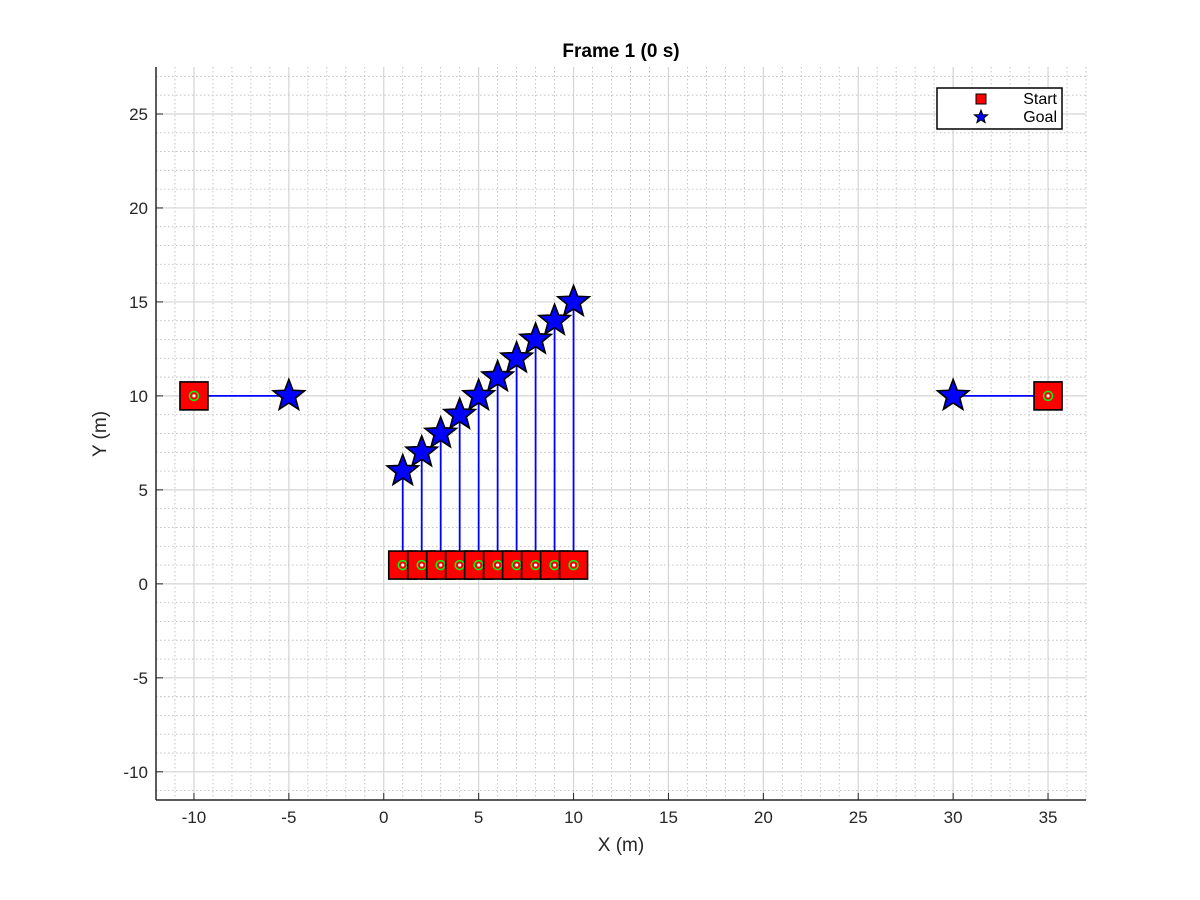  What do you see at coordinates (383, 817) in the screenshot?
I see `x-tick-label: 0` at bounding box center [383, 817].